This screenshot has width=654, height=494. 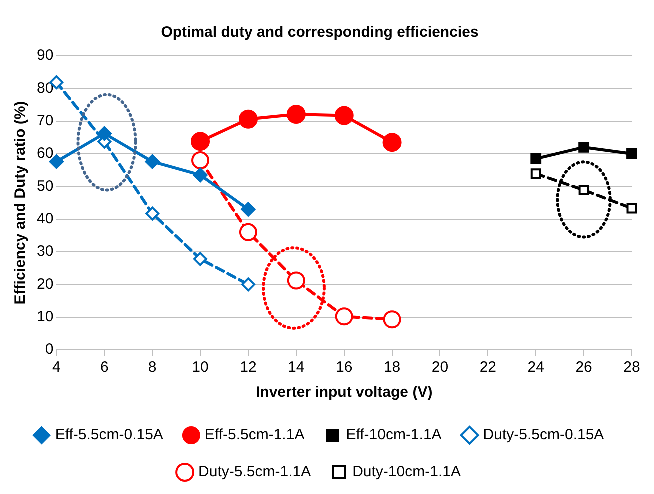 I want to click on x-tick-label: 18, so click(x=392, y=367).